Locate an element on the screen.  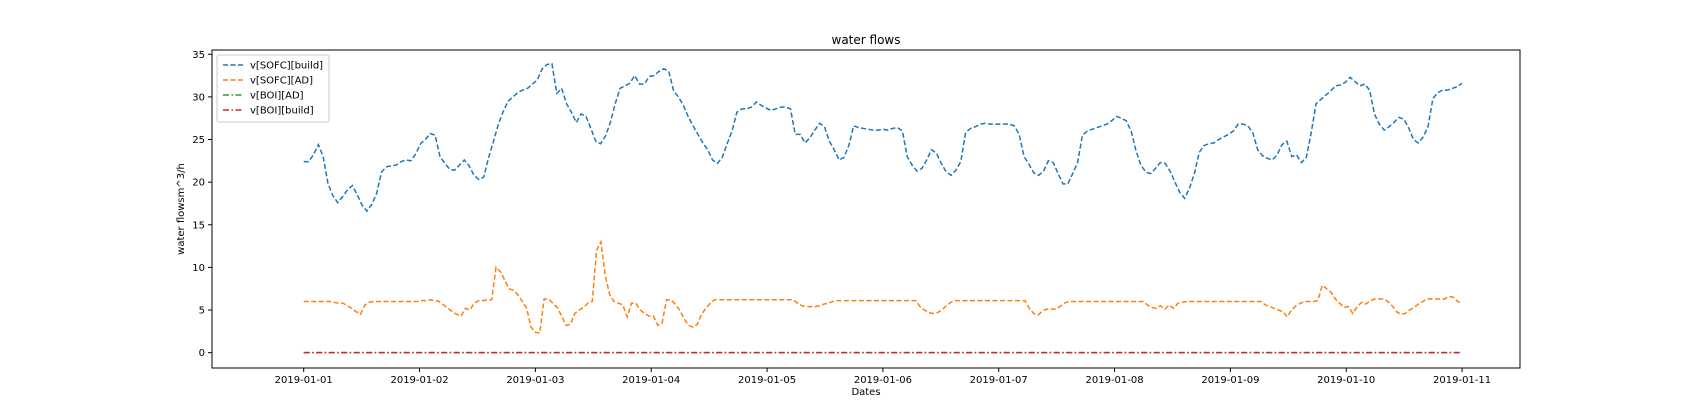
y-axis: 0 5 10 15 20 25 30 35 is located at coordinates (202, 204).